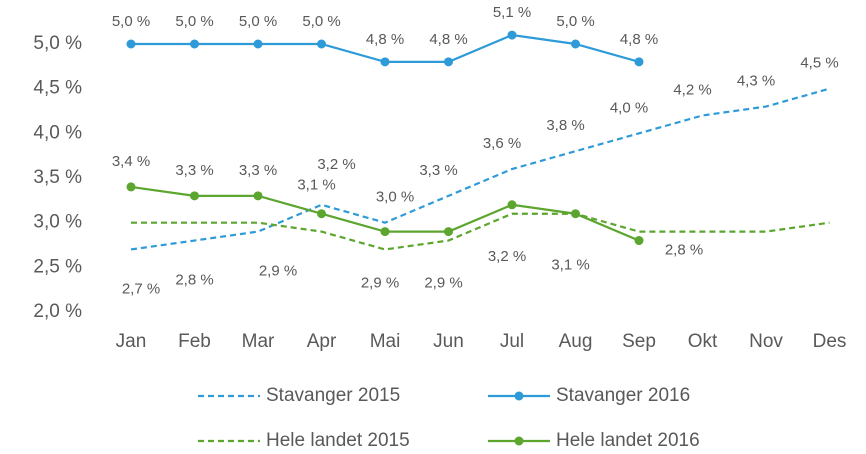 The height and width of the screenshot is (454, 866). I want to click on y-tick-label: 3,0 %, so click(57, 222).